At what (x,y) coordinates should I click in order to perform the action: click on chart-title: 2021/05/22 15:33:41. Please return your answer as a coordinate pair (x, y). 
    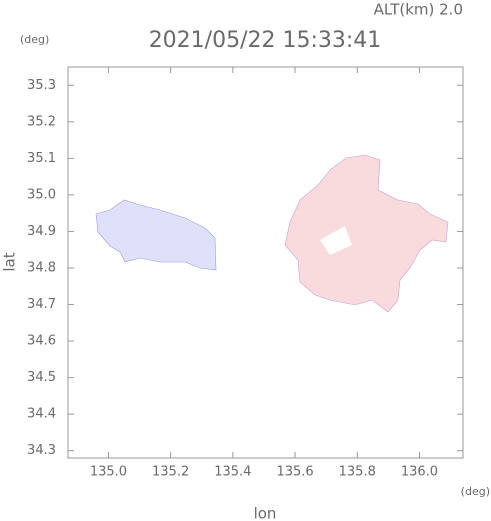
    Looking at the image, I should click on (265, 40).